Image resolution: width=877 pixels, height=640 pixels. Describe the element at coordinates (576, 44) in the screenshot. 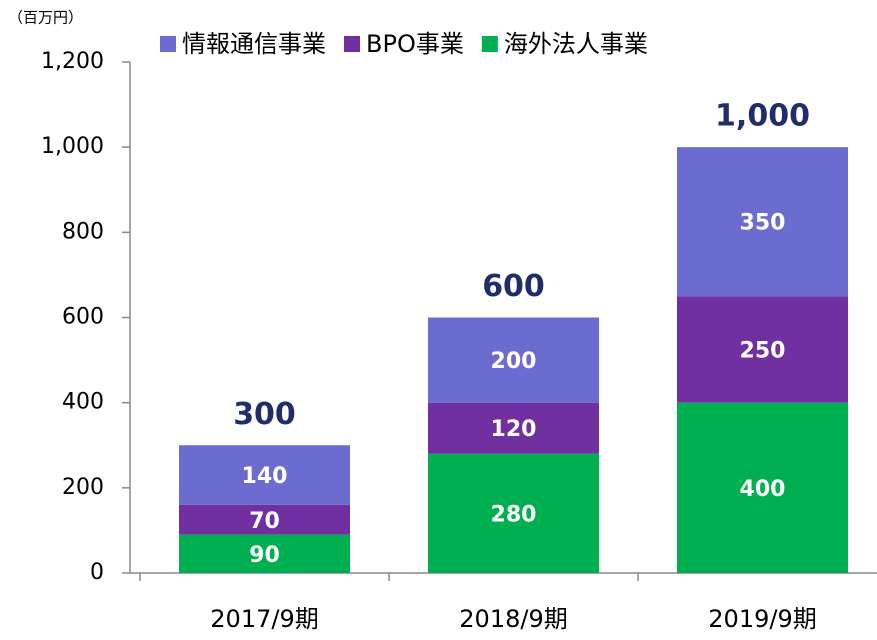

I see `legend-label: 海外法人事業` at that location.